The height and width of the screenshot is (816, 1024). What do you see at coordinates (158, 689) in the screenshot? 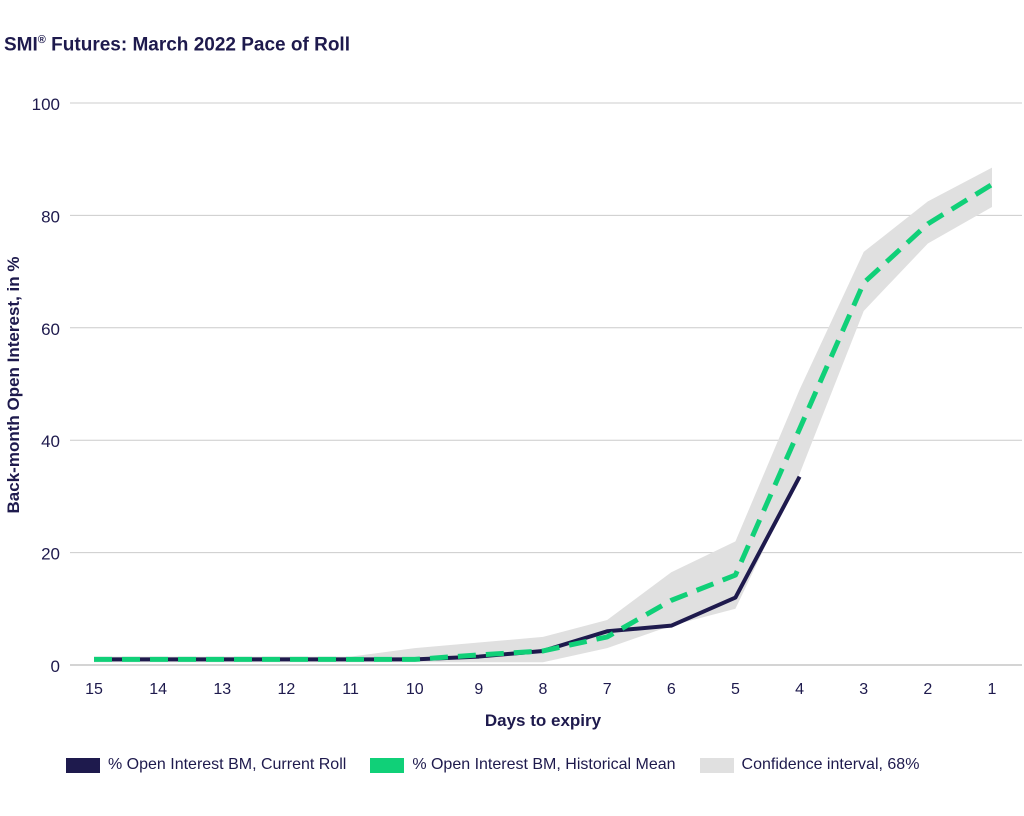
I see `x-tick-label: 14` at bounding box center [158, 689].